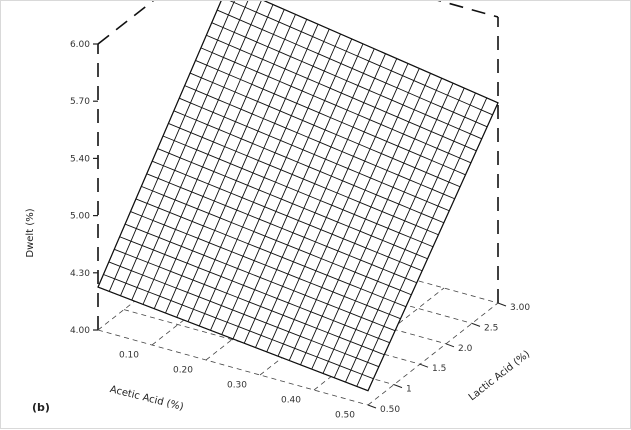 The height and width of the screenshot is (430, 631). What do you see at coordinates (126, 23) in the screenshot?
I see `box-edge-top-left` at bounding box center [126, 23].